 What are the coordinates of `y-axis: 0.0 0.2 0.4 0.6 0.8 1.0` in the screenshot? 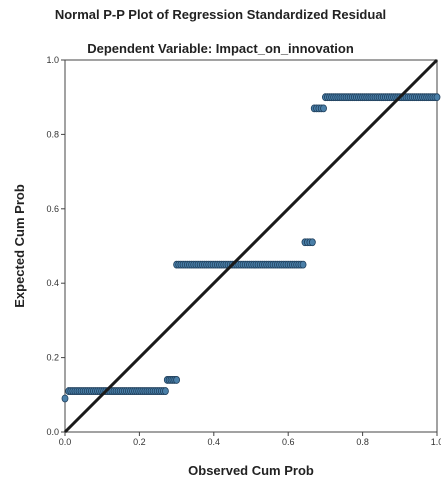 It's located at (55, 246).